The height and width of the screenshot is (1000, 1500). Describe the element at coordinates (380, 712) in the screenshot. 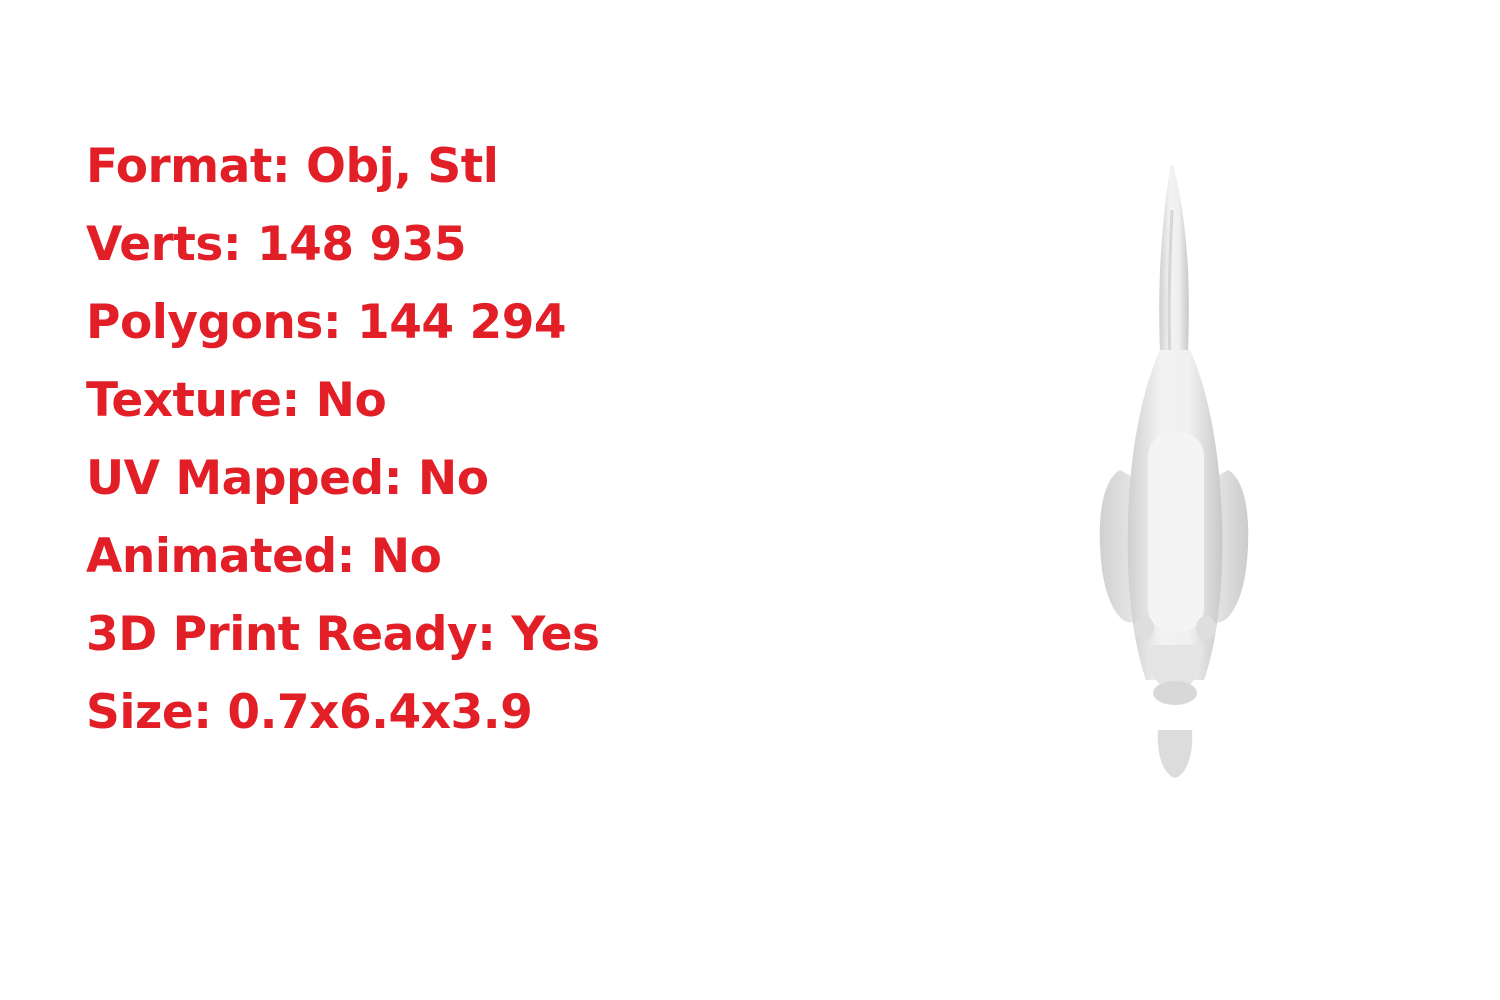

I see `spec-size-value: 0.7x6.4x3.9` at that location.